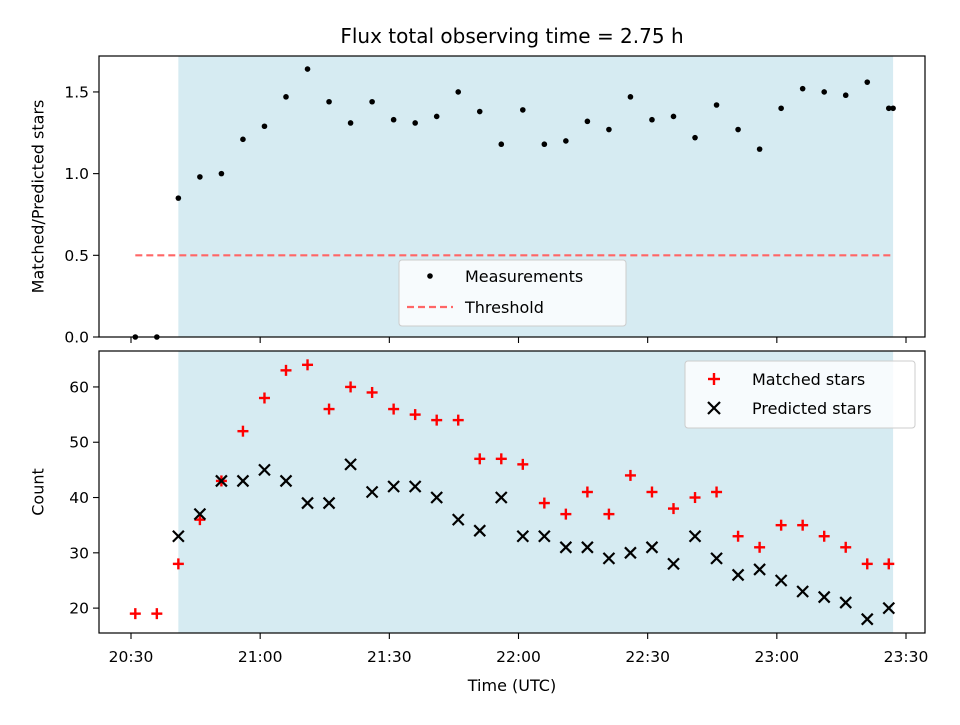 The width and height of the screenshot is (960, 725). Describe the element at coordinates (906, 657) in the screenshot. I see `x-tick-label: 23:30` at that location.